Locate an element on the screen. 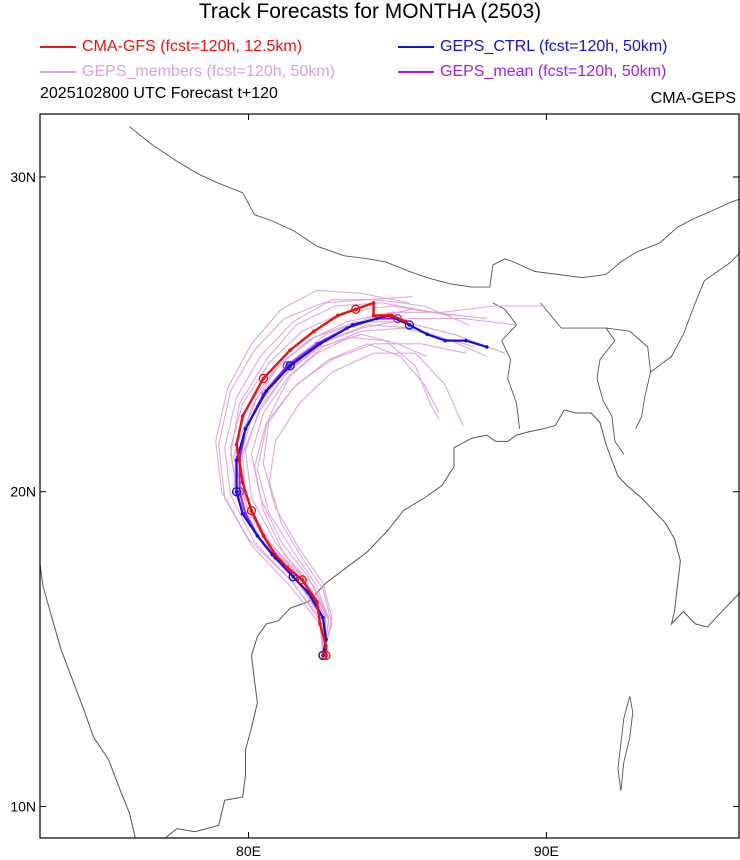 The image size is (740, 860). y-tick-label-10N: 10N is located at coordinates (23, 807).